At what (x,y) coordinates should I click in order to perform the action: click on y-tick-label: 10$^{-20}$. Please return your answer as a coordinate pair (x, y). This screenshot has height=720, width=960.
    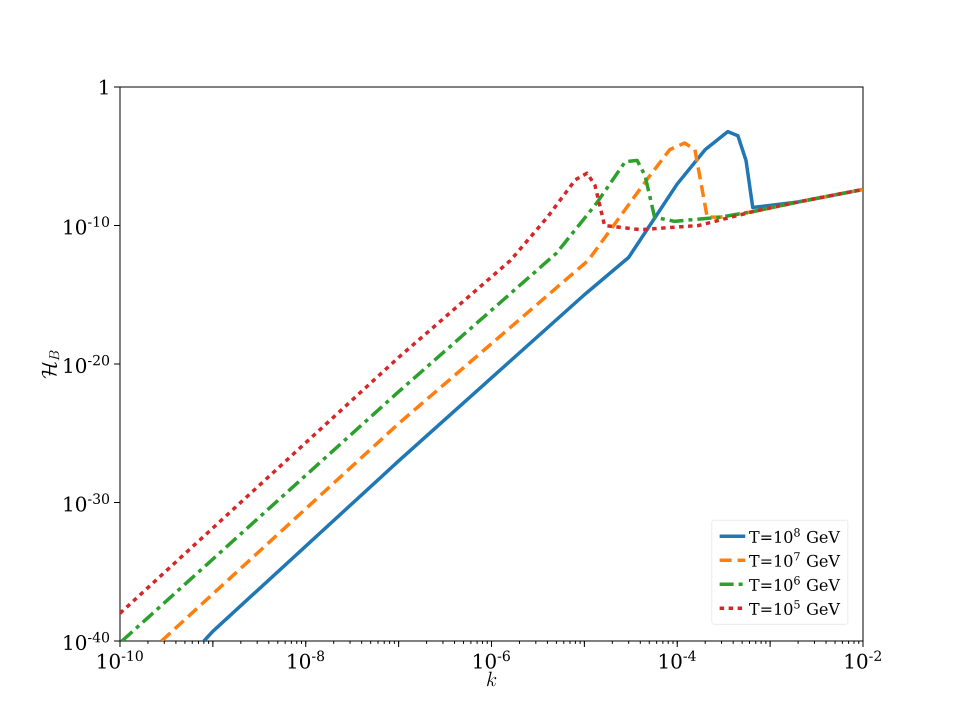
    Looking at the image, I should click on (87, 364).